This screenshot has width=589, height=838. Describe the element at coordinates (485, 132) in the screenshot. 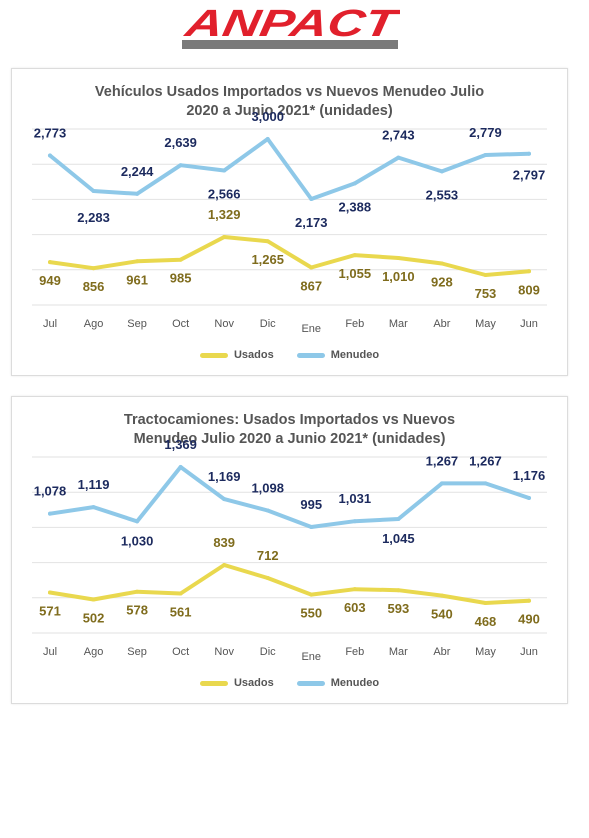

I see `data-label-menudeo: 2,779` at that location.